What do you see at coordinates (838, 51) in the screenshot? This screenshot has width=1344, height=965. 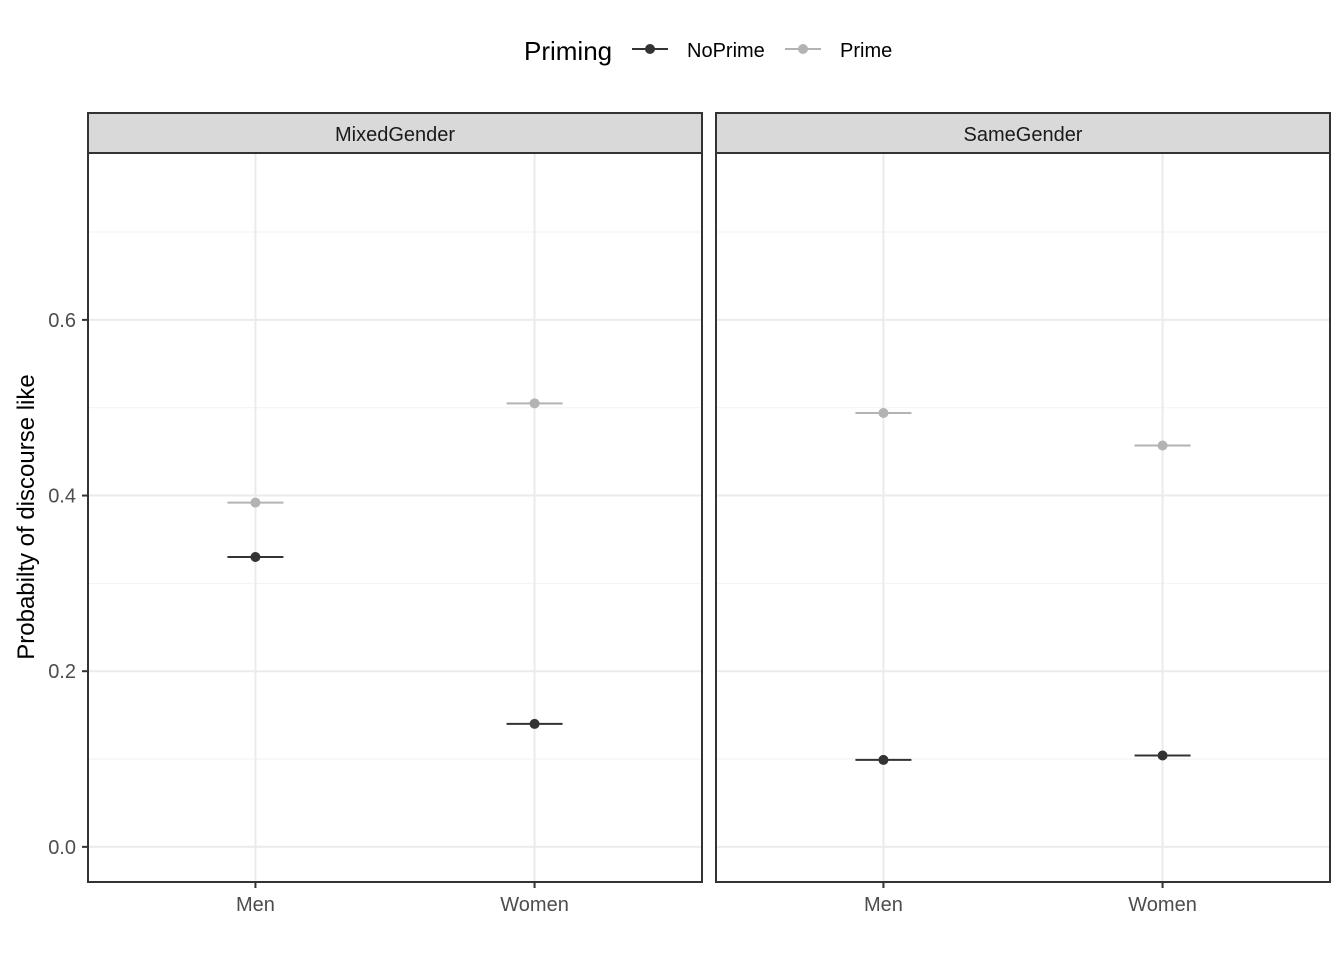 I see `legend-item-prime: Prime` at bounding box center [838, 51].